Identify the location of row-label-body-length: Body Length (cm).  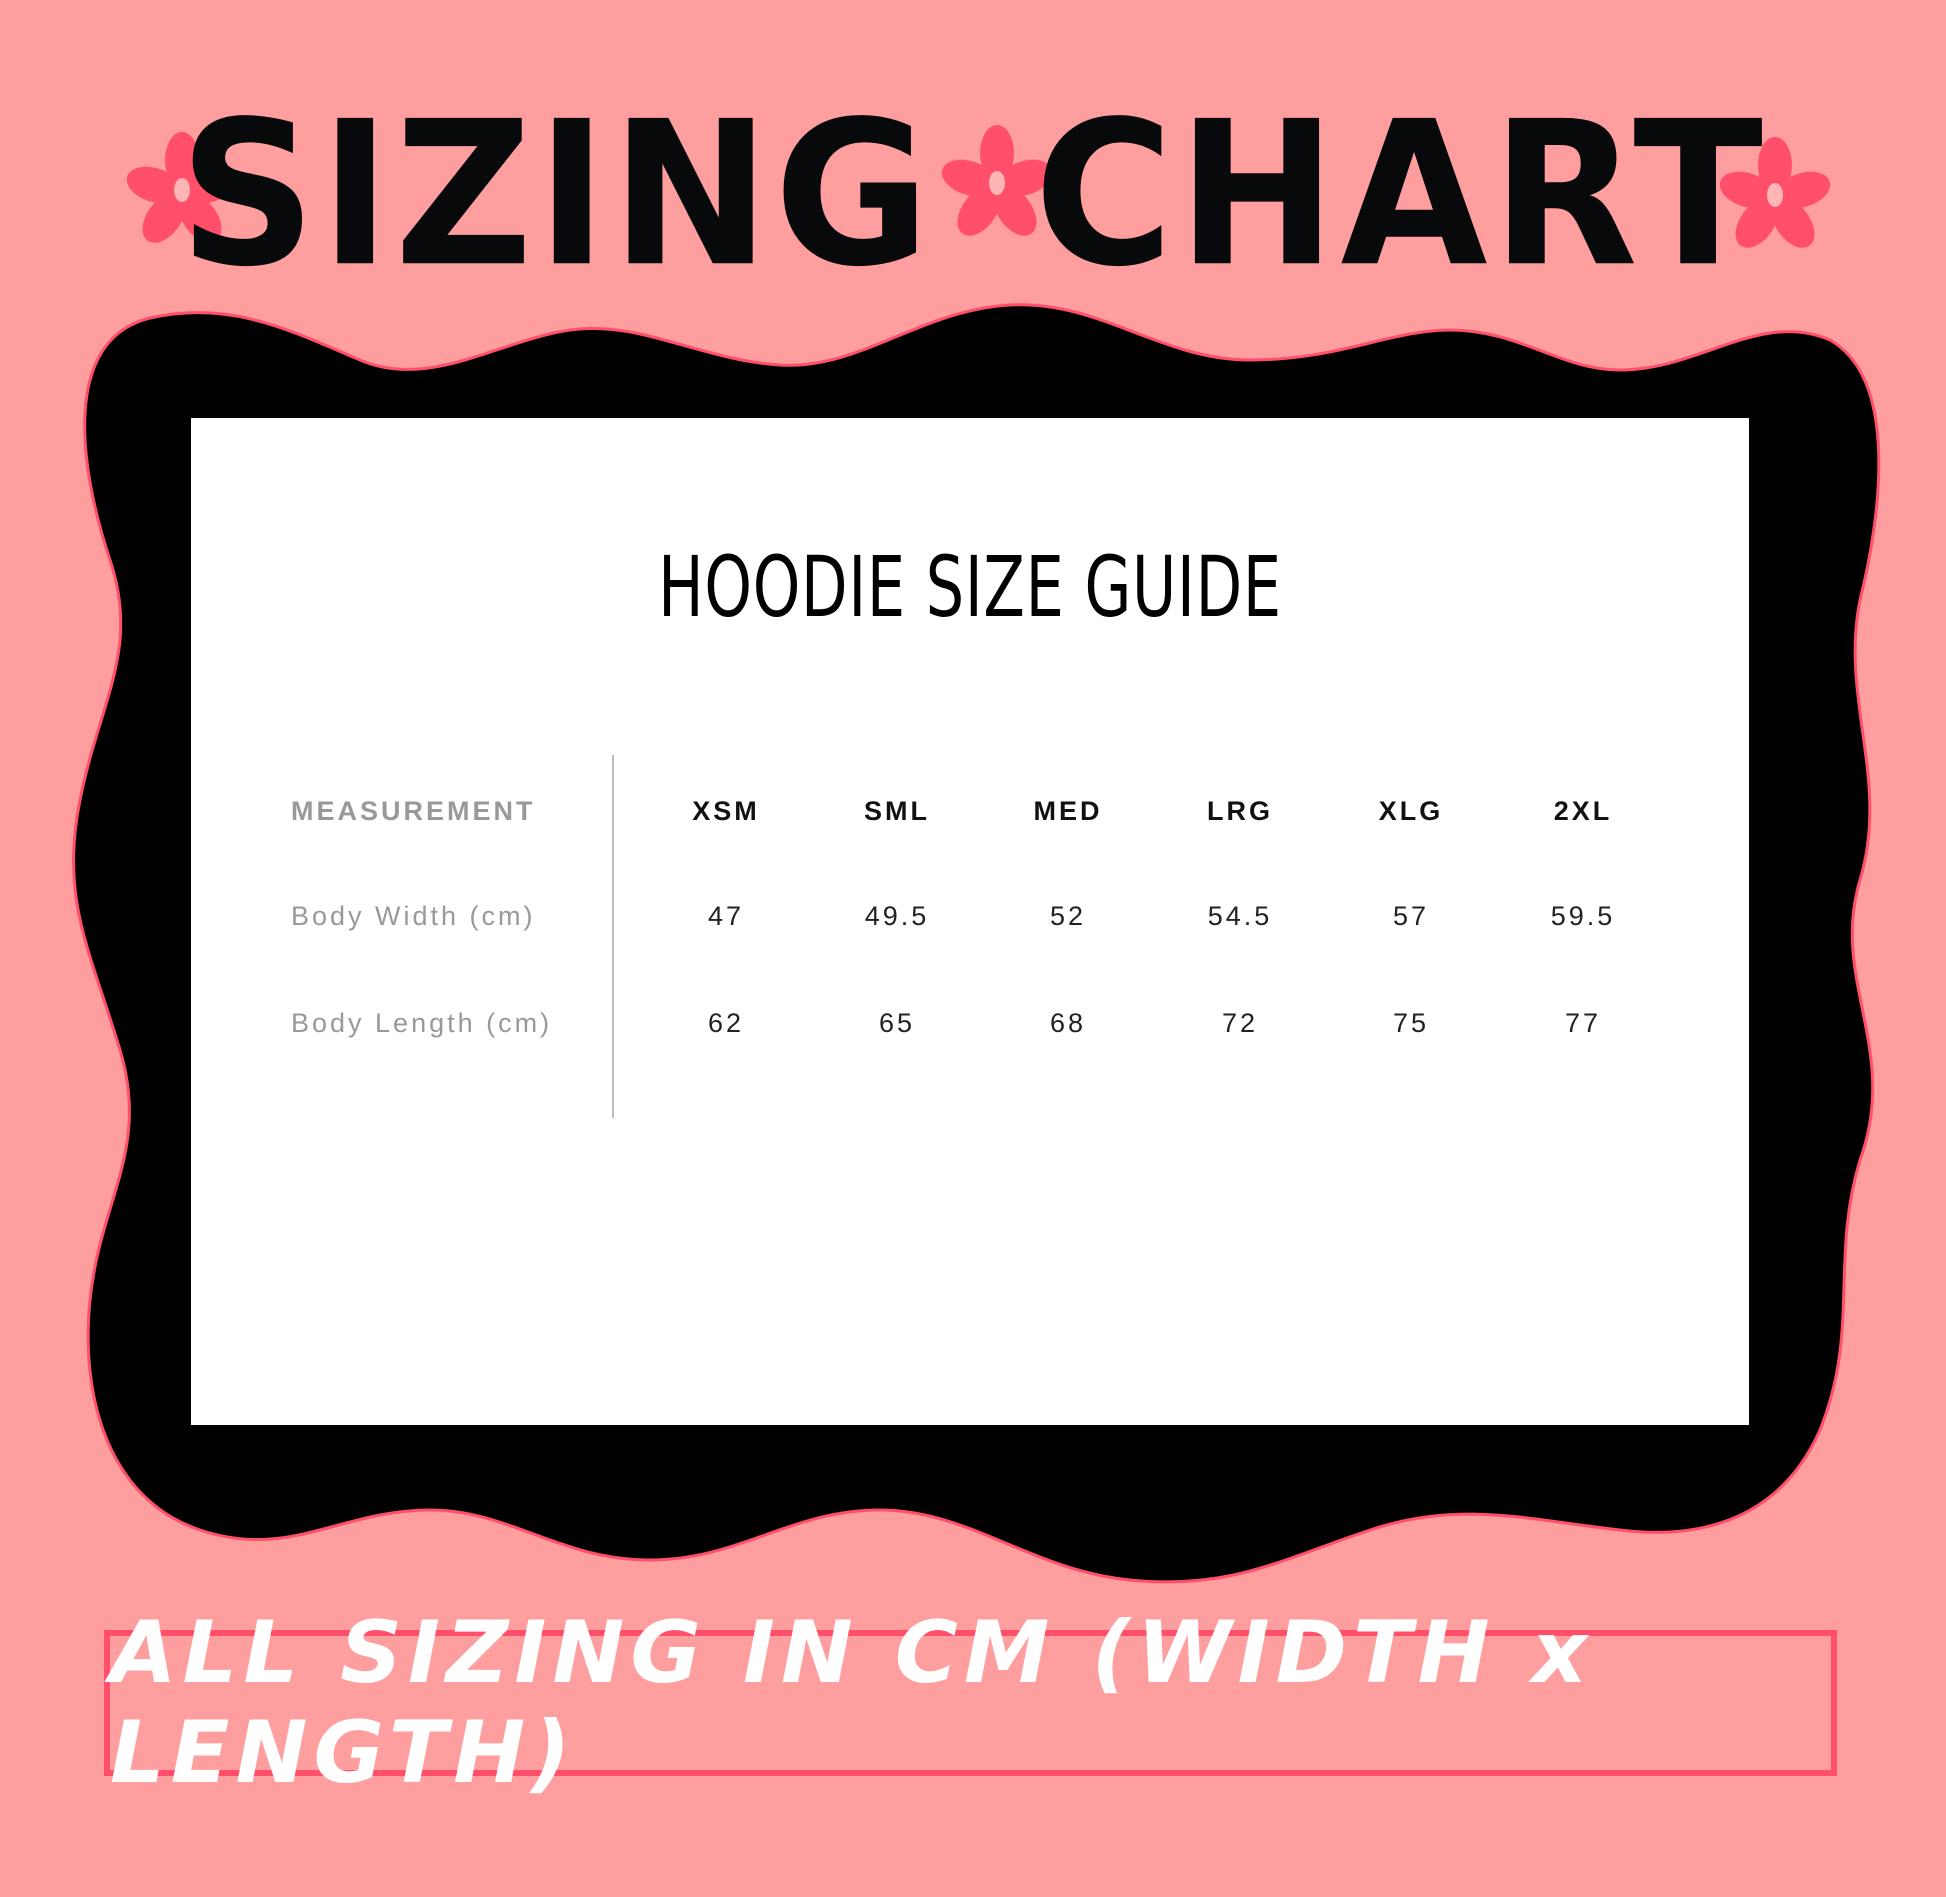
(422, 1023).